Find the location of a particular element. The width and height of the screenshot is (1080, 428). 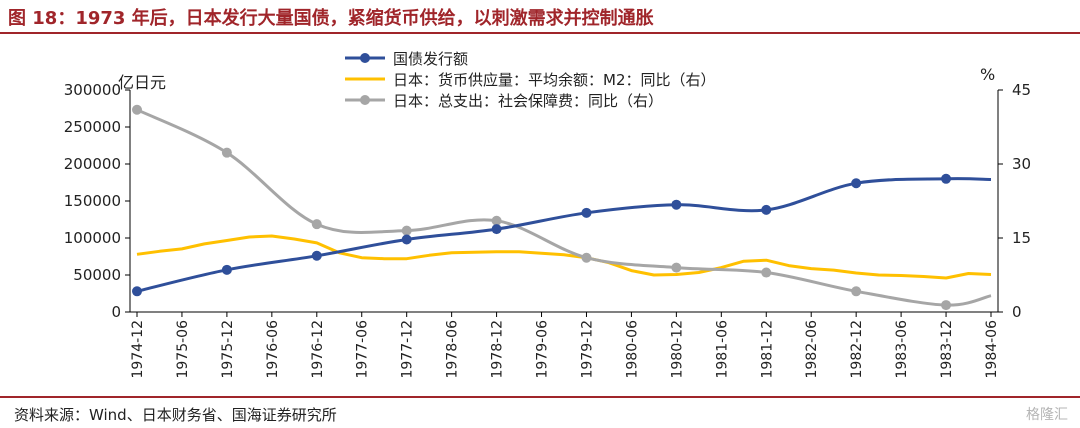

x-tick-label: 1982-06 is located at coordinates (812, 349).